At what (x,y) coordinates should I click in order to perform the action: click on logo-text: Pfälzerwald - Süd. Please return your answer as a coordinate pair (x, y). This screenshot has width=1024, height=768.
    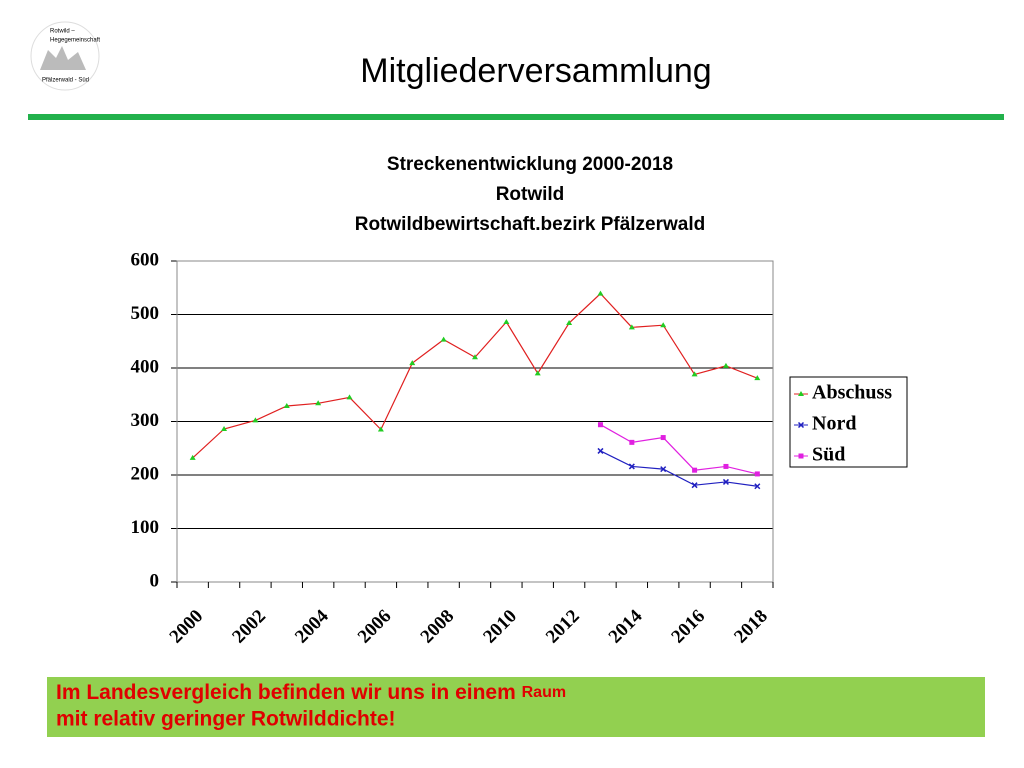
    Looking at the image, I should click on (65, 81).